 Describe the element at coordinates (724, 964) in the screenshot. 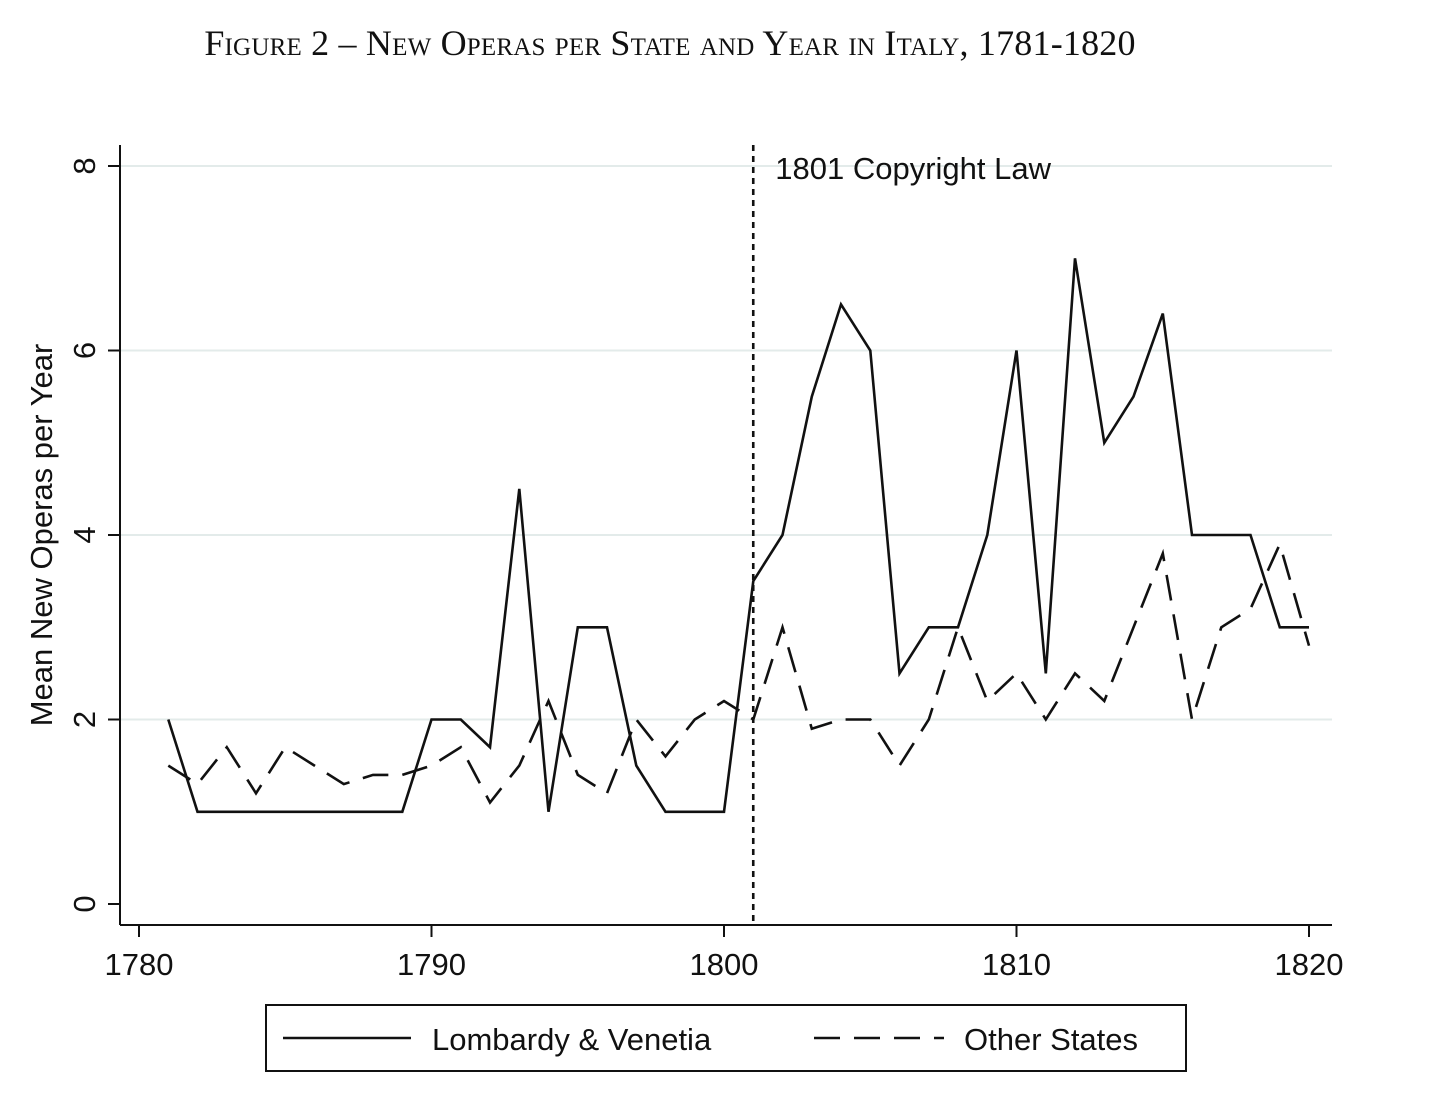

I see `x-tick-label-1800: 1800` at that location.